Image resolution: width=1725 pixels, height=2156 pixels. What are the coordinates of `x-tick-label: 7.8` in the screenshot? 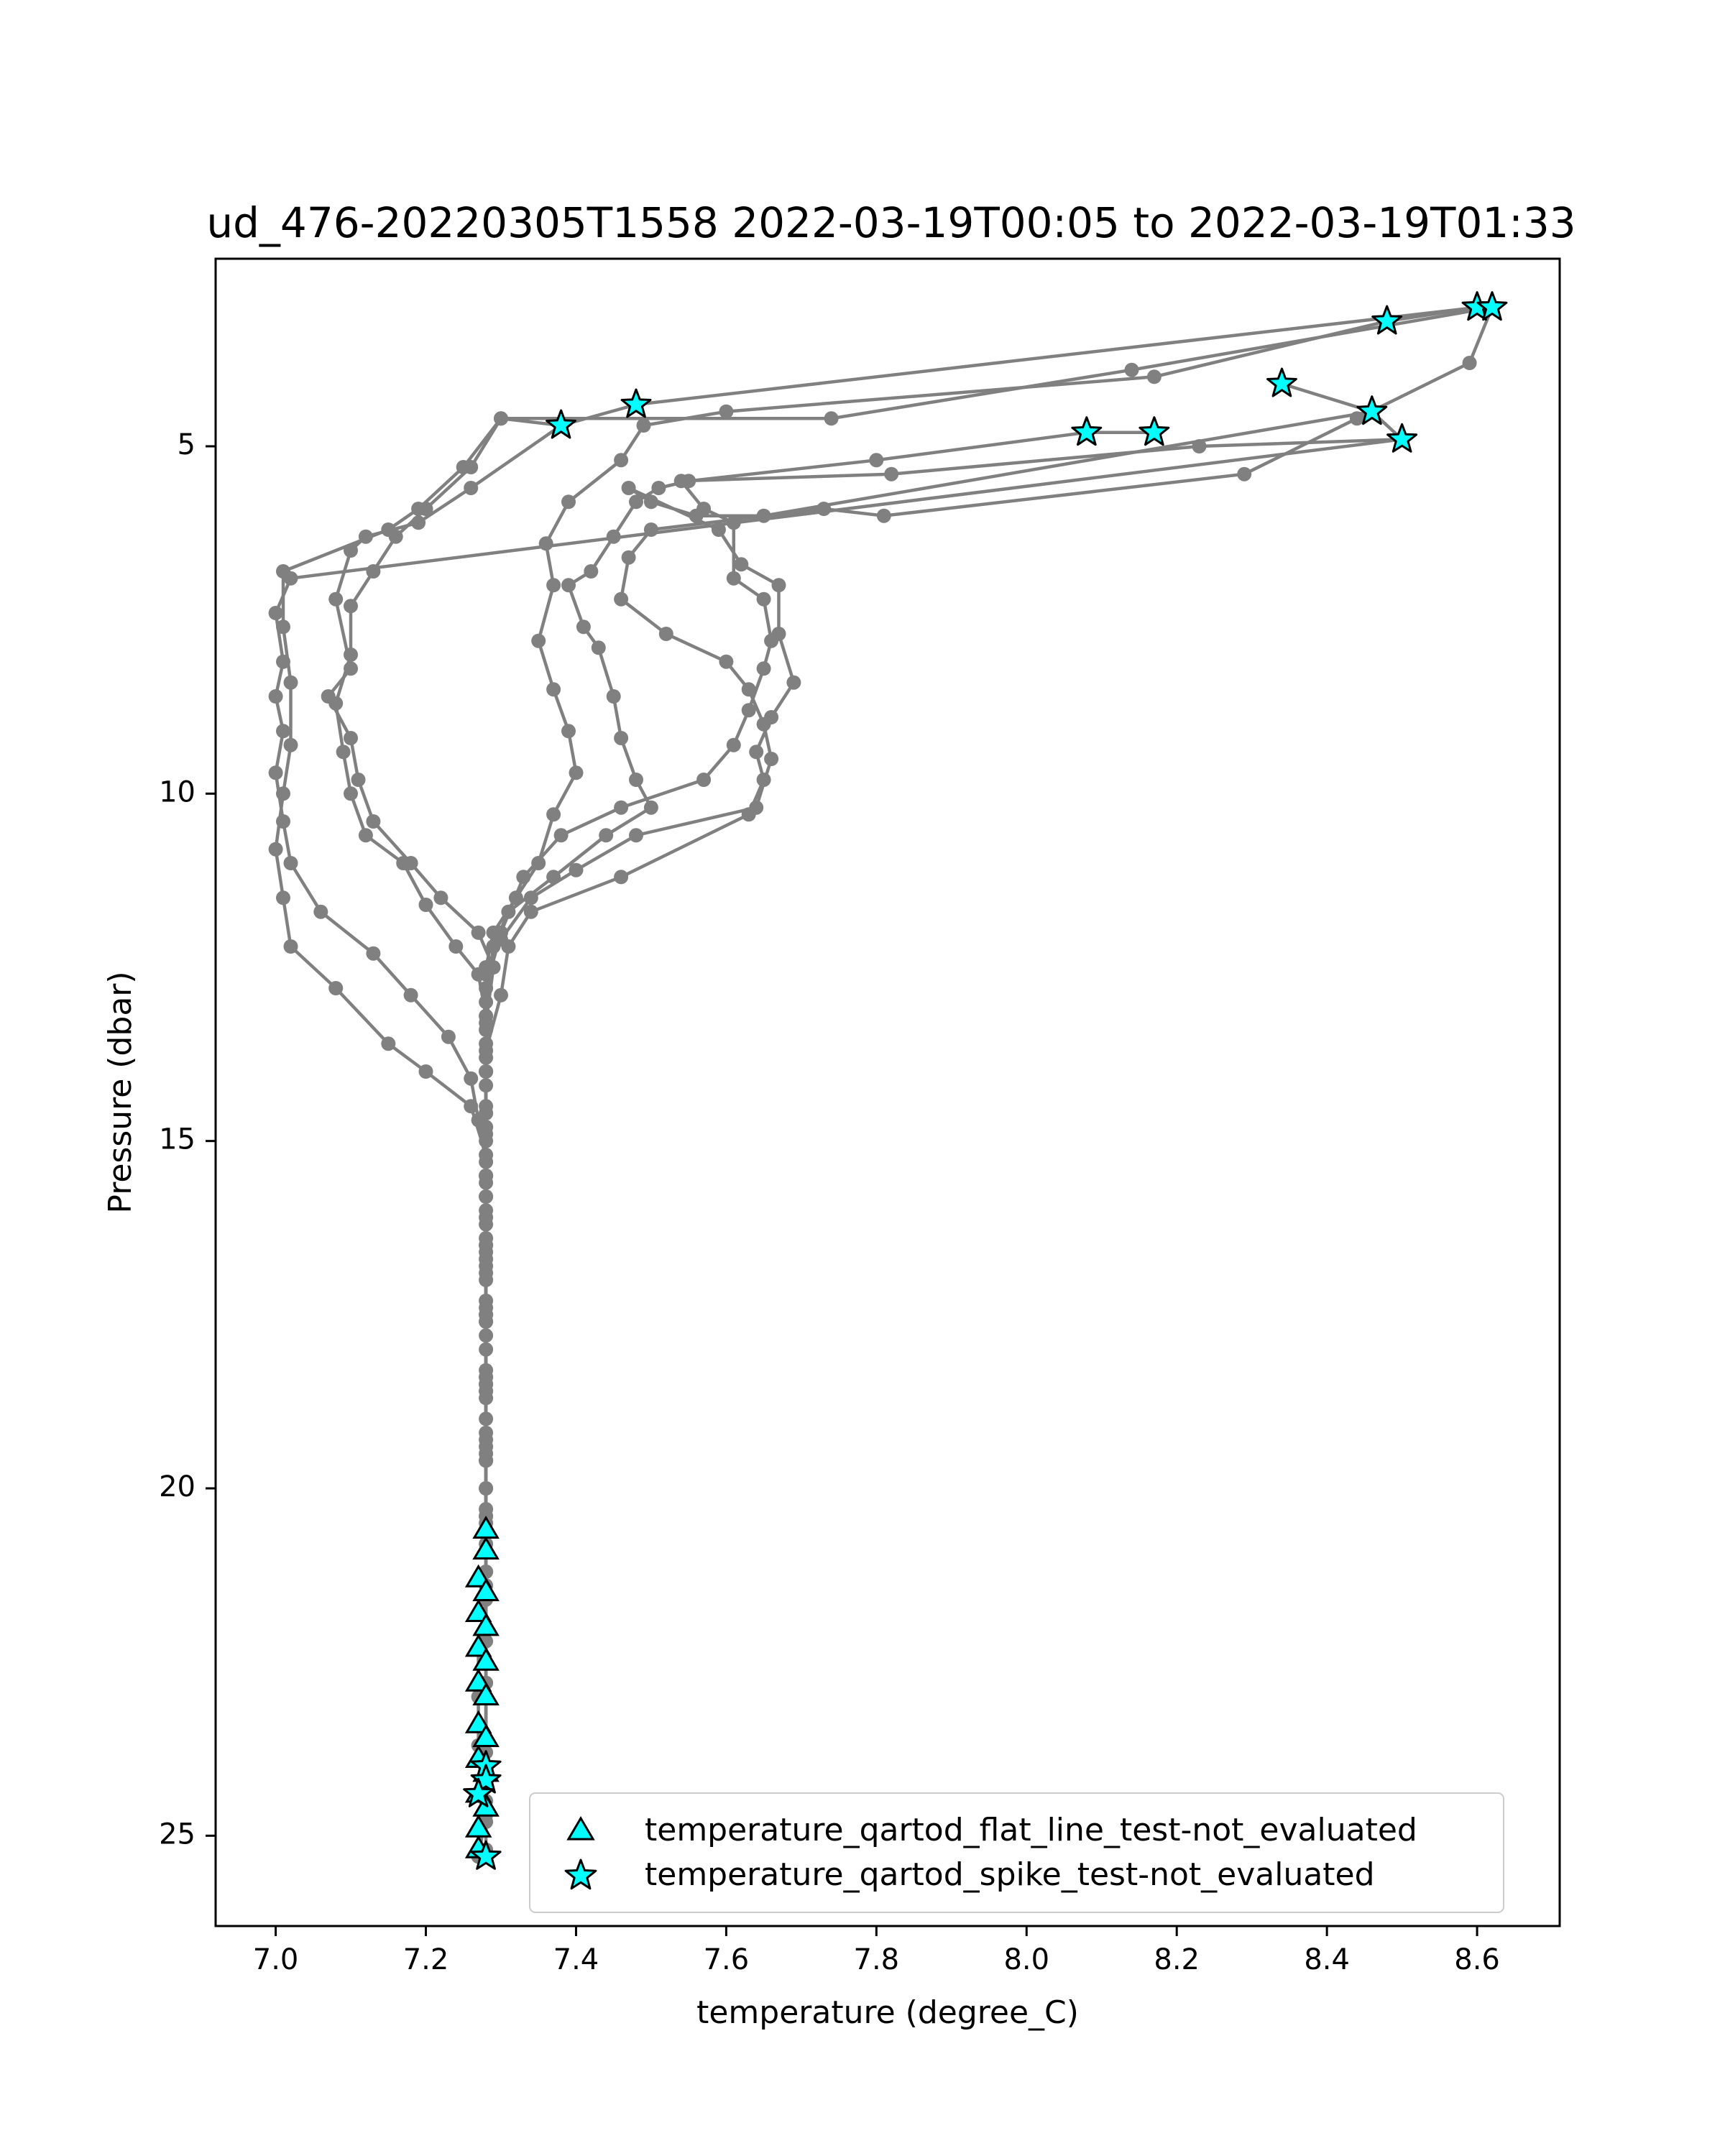 It's located at (877, 1959).